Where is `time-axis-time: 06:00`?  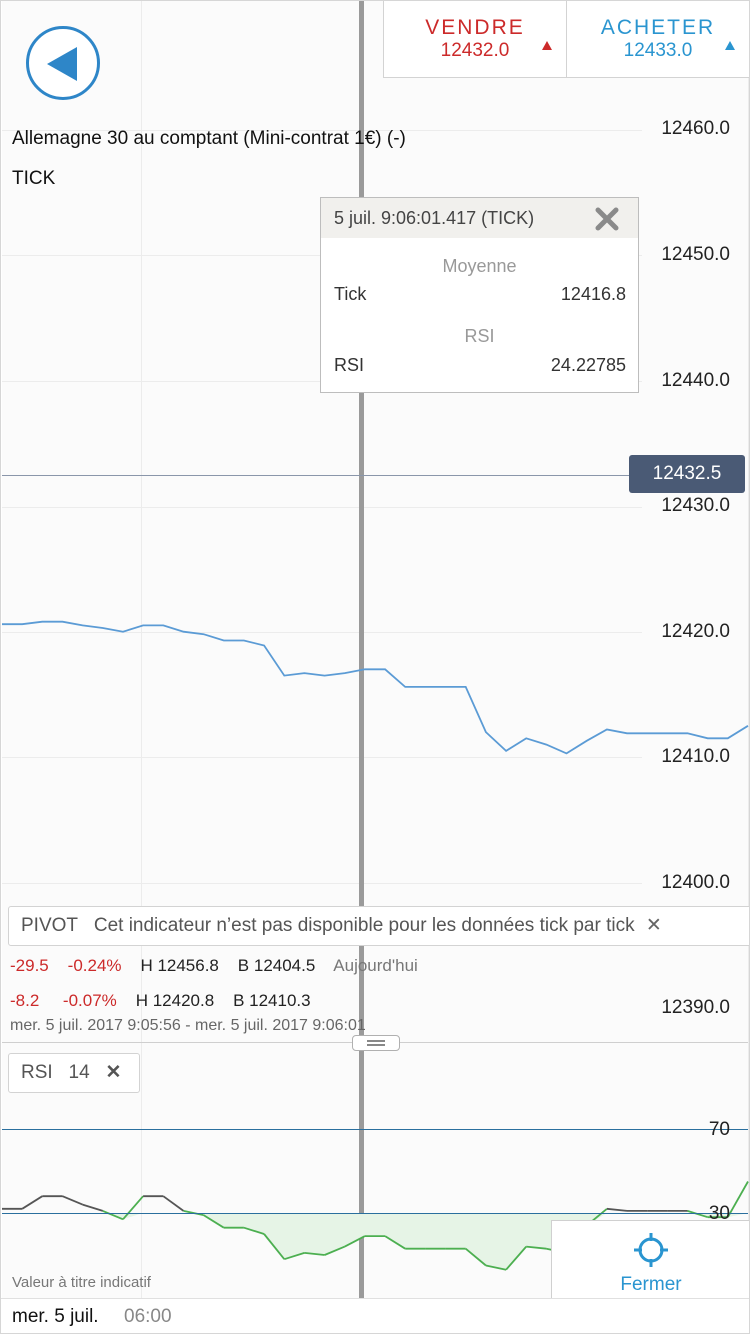 time-axis-time: 06:00 is located at coordinates (148, 1316).